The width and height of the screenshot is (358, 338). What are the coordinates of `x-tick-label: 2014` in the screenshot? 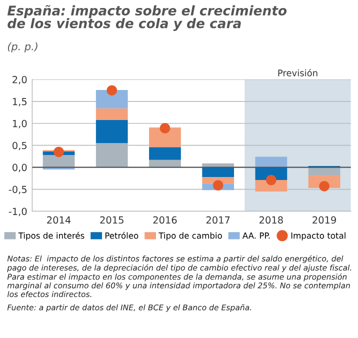 It's located at (59, 220).